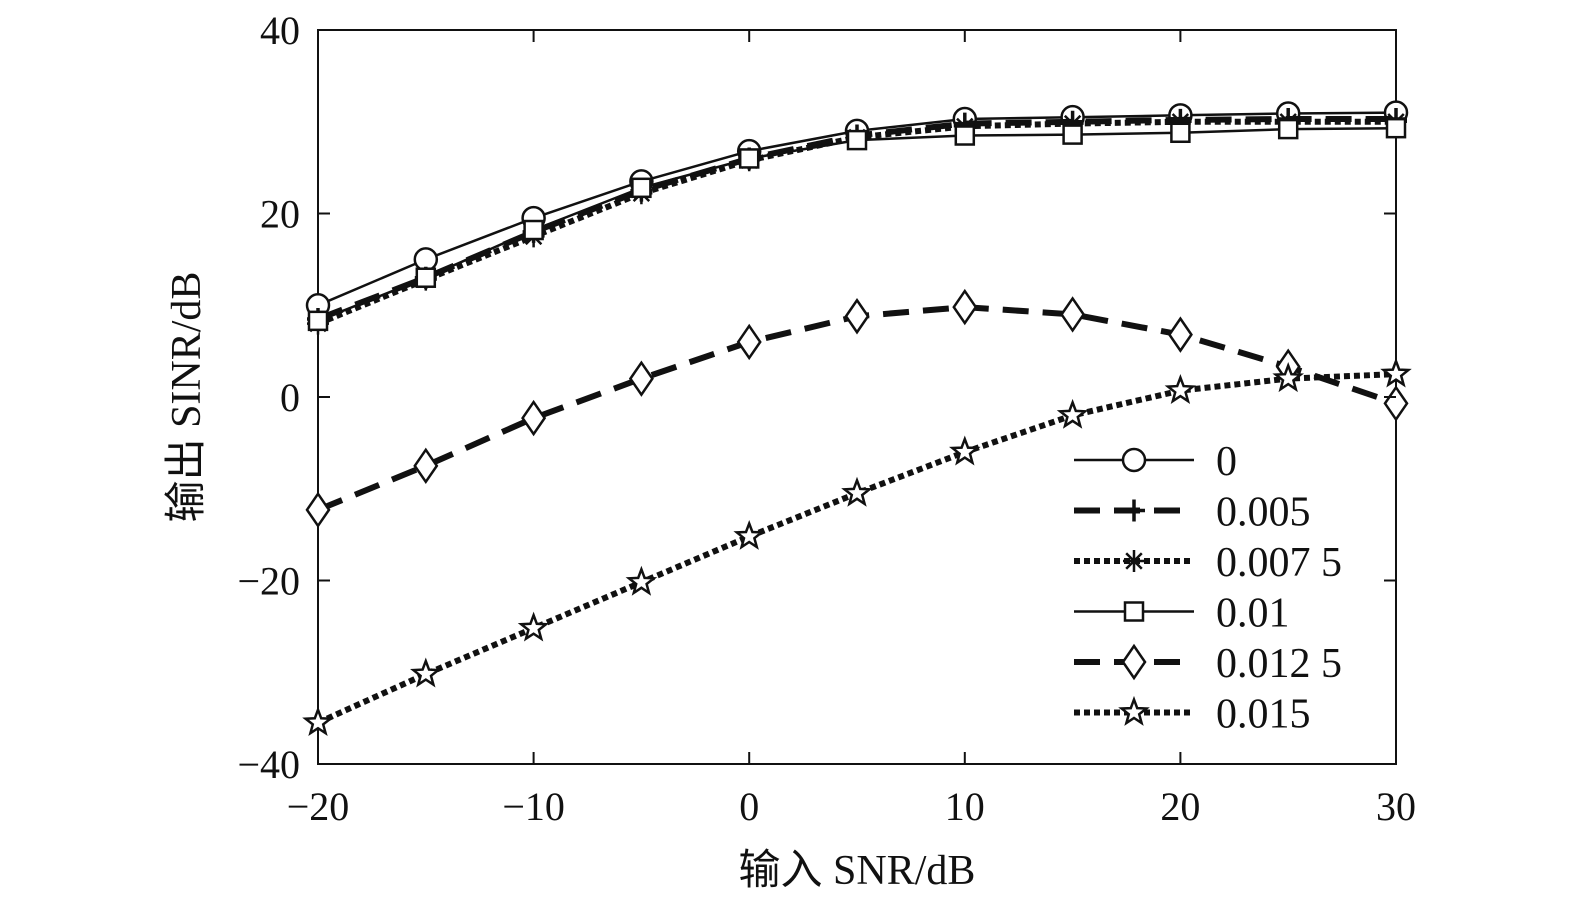  I want to click on plus-marker, so click(1134, 510).